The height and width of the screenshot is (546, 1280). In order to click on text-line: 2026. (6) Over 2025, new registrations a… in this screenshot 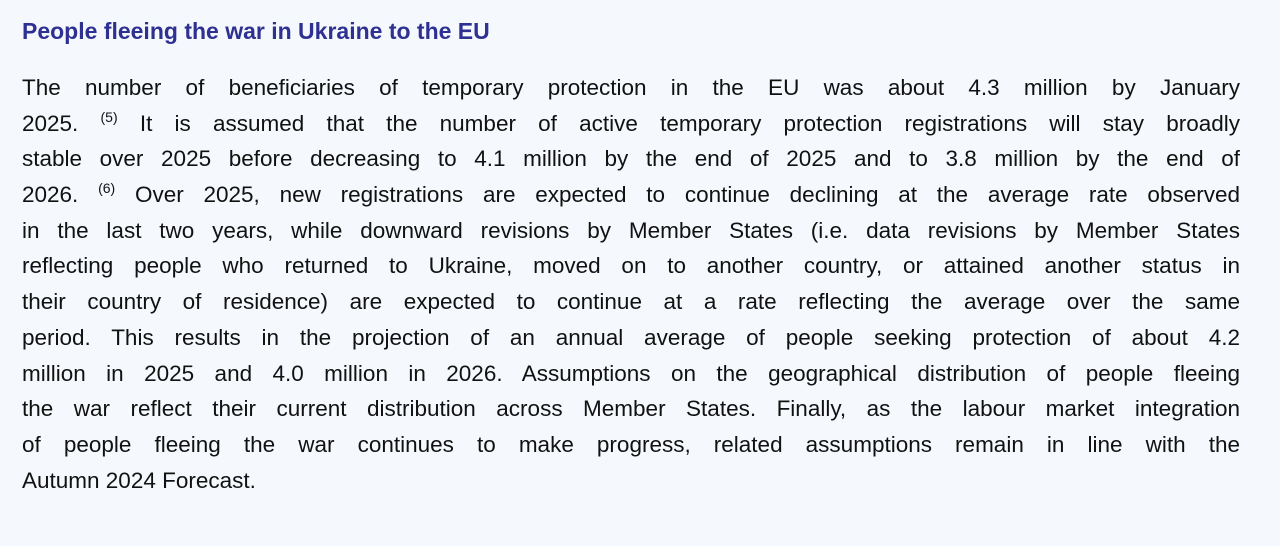, I will do `click(631, 195)`.